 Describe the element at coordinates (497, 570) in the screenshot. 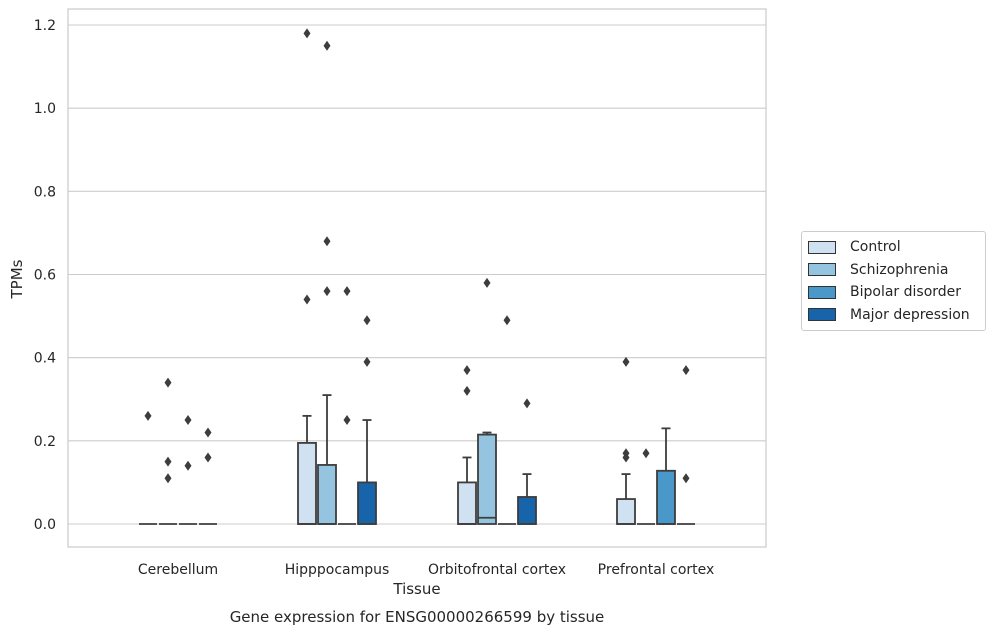

I see `x-tick-label: Orbitofrontal cortex` at that location.